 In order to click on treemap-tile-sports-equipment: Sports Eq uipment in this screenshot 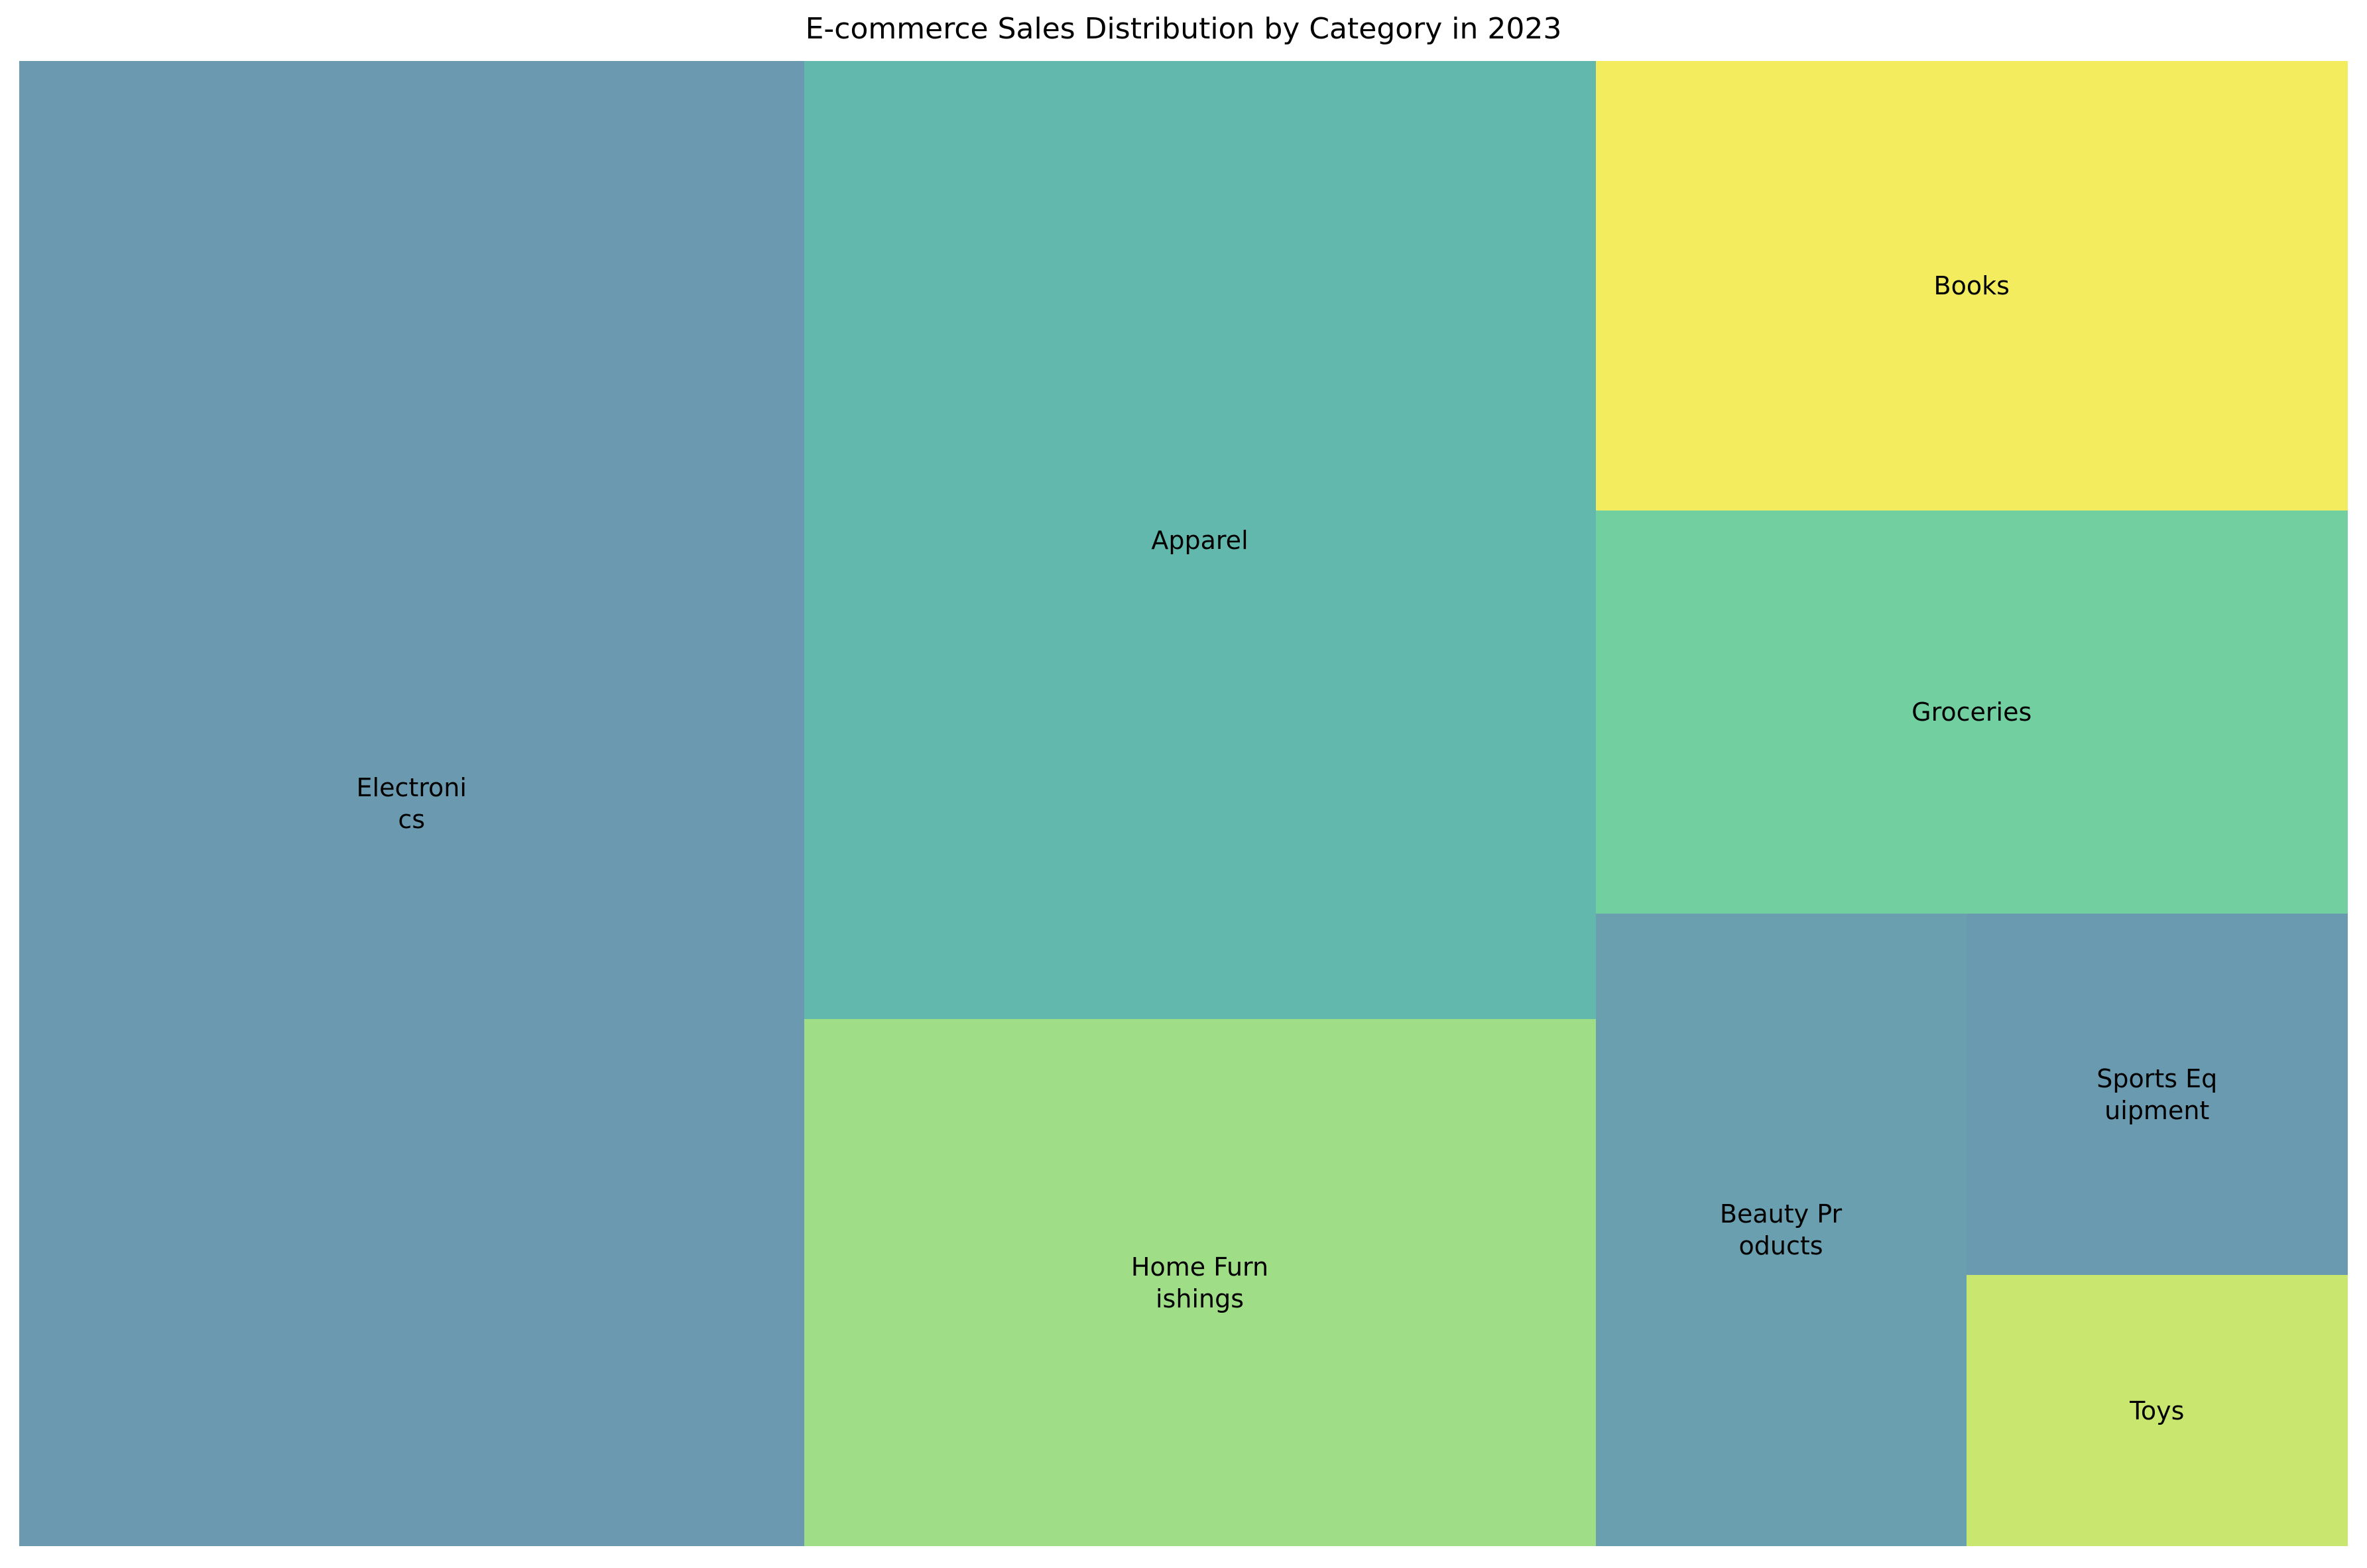, I will do `click(2157, 1094)`.